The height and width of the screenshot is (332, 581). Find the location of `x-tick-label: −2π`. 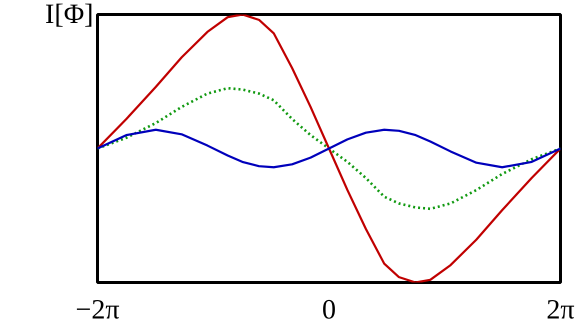

x-tick-label: −2π is located at coordinates (98, 310).